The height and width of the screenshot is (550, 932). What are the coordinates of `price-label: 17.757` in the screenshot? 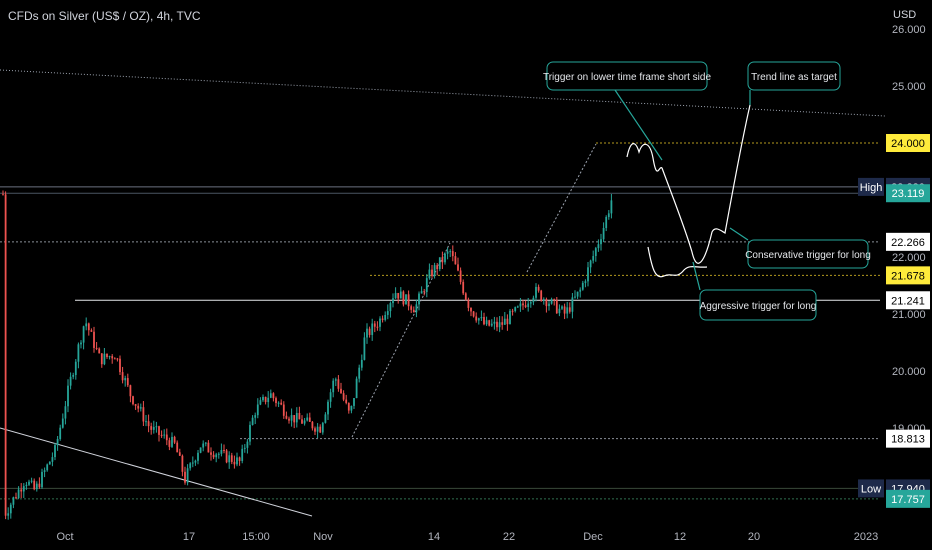 It's located at (908, 498).